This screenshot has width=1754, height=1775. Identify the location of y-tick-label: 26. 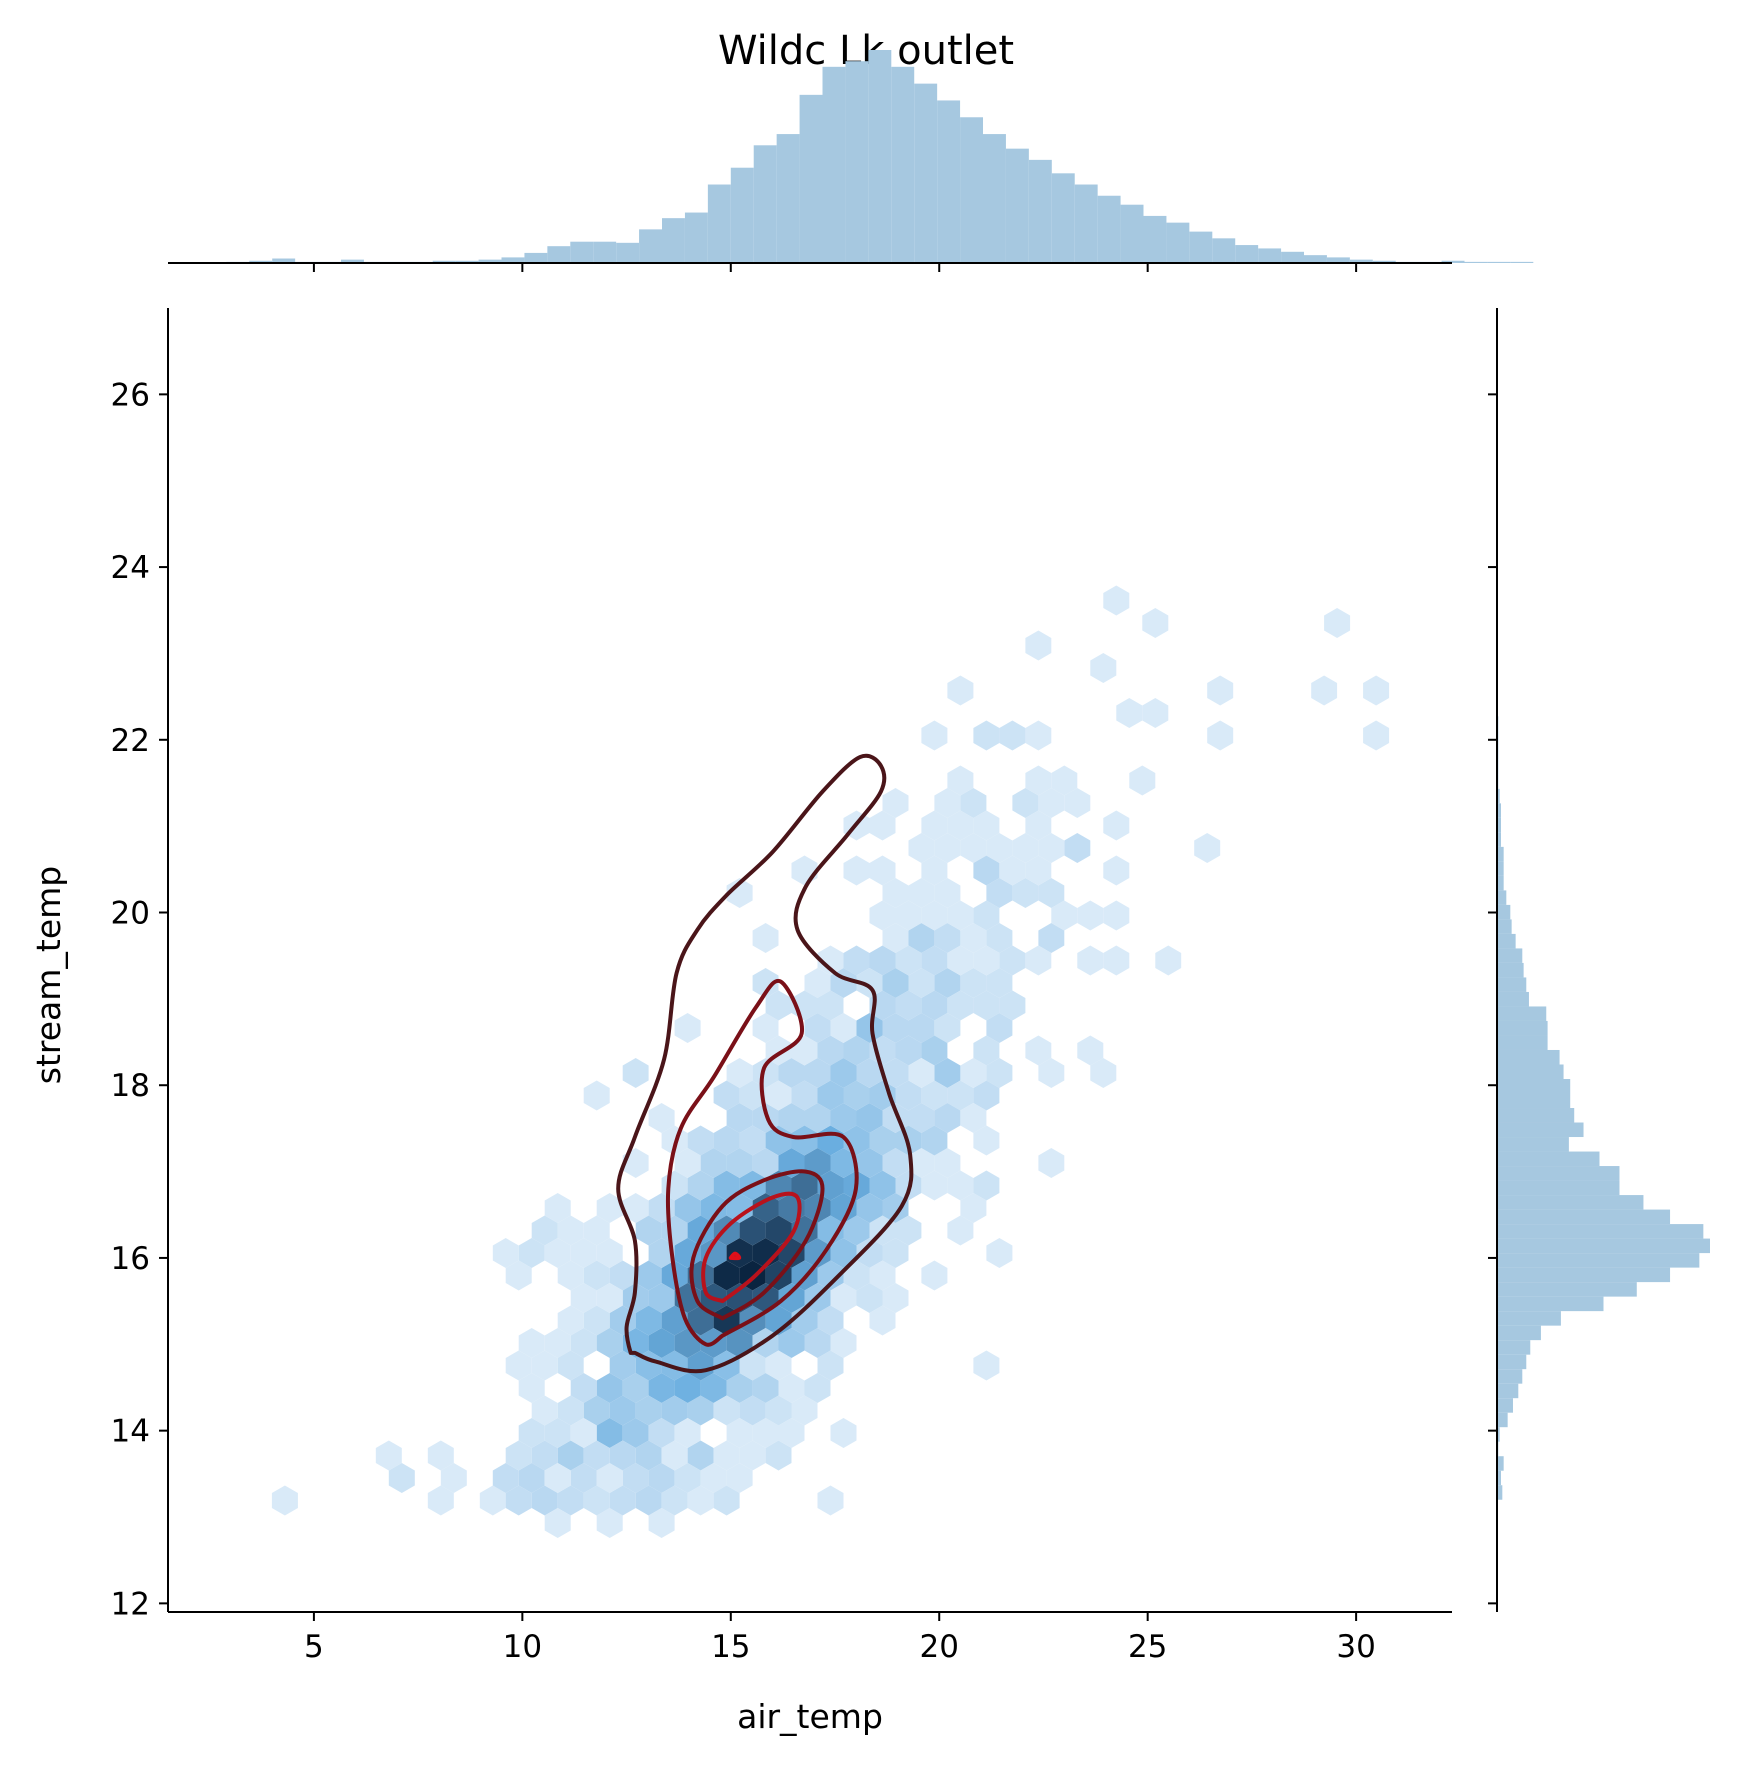
(130, 395).